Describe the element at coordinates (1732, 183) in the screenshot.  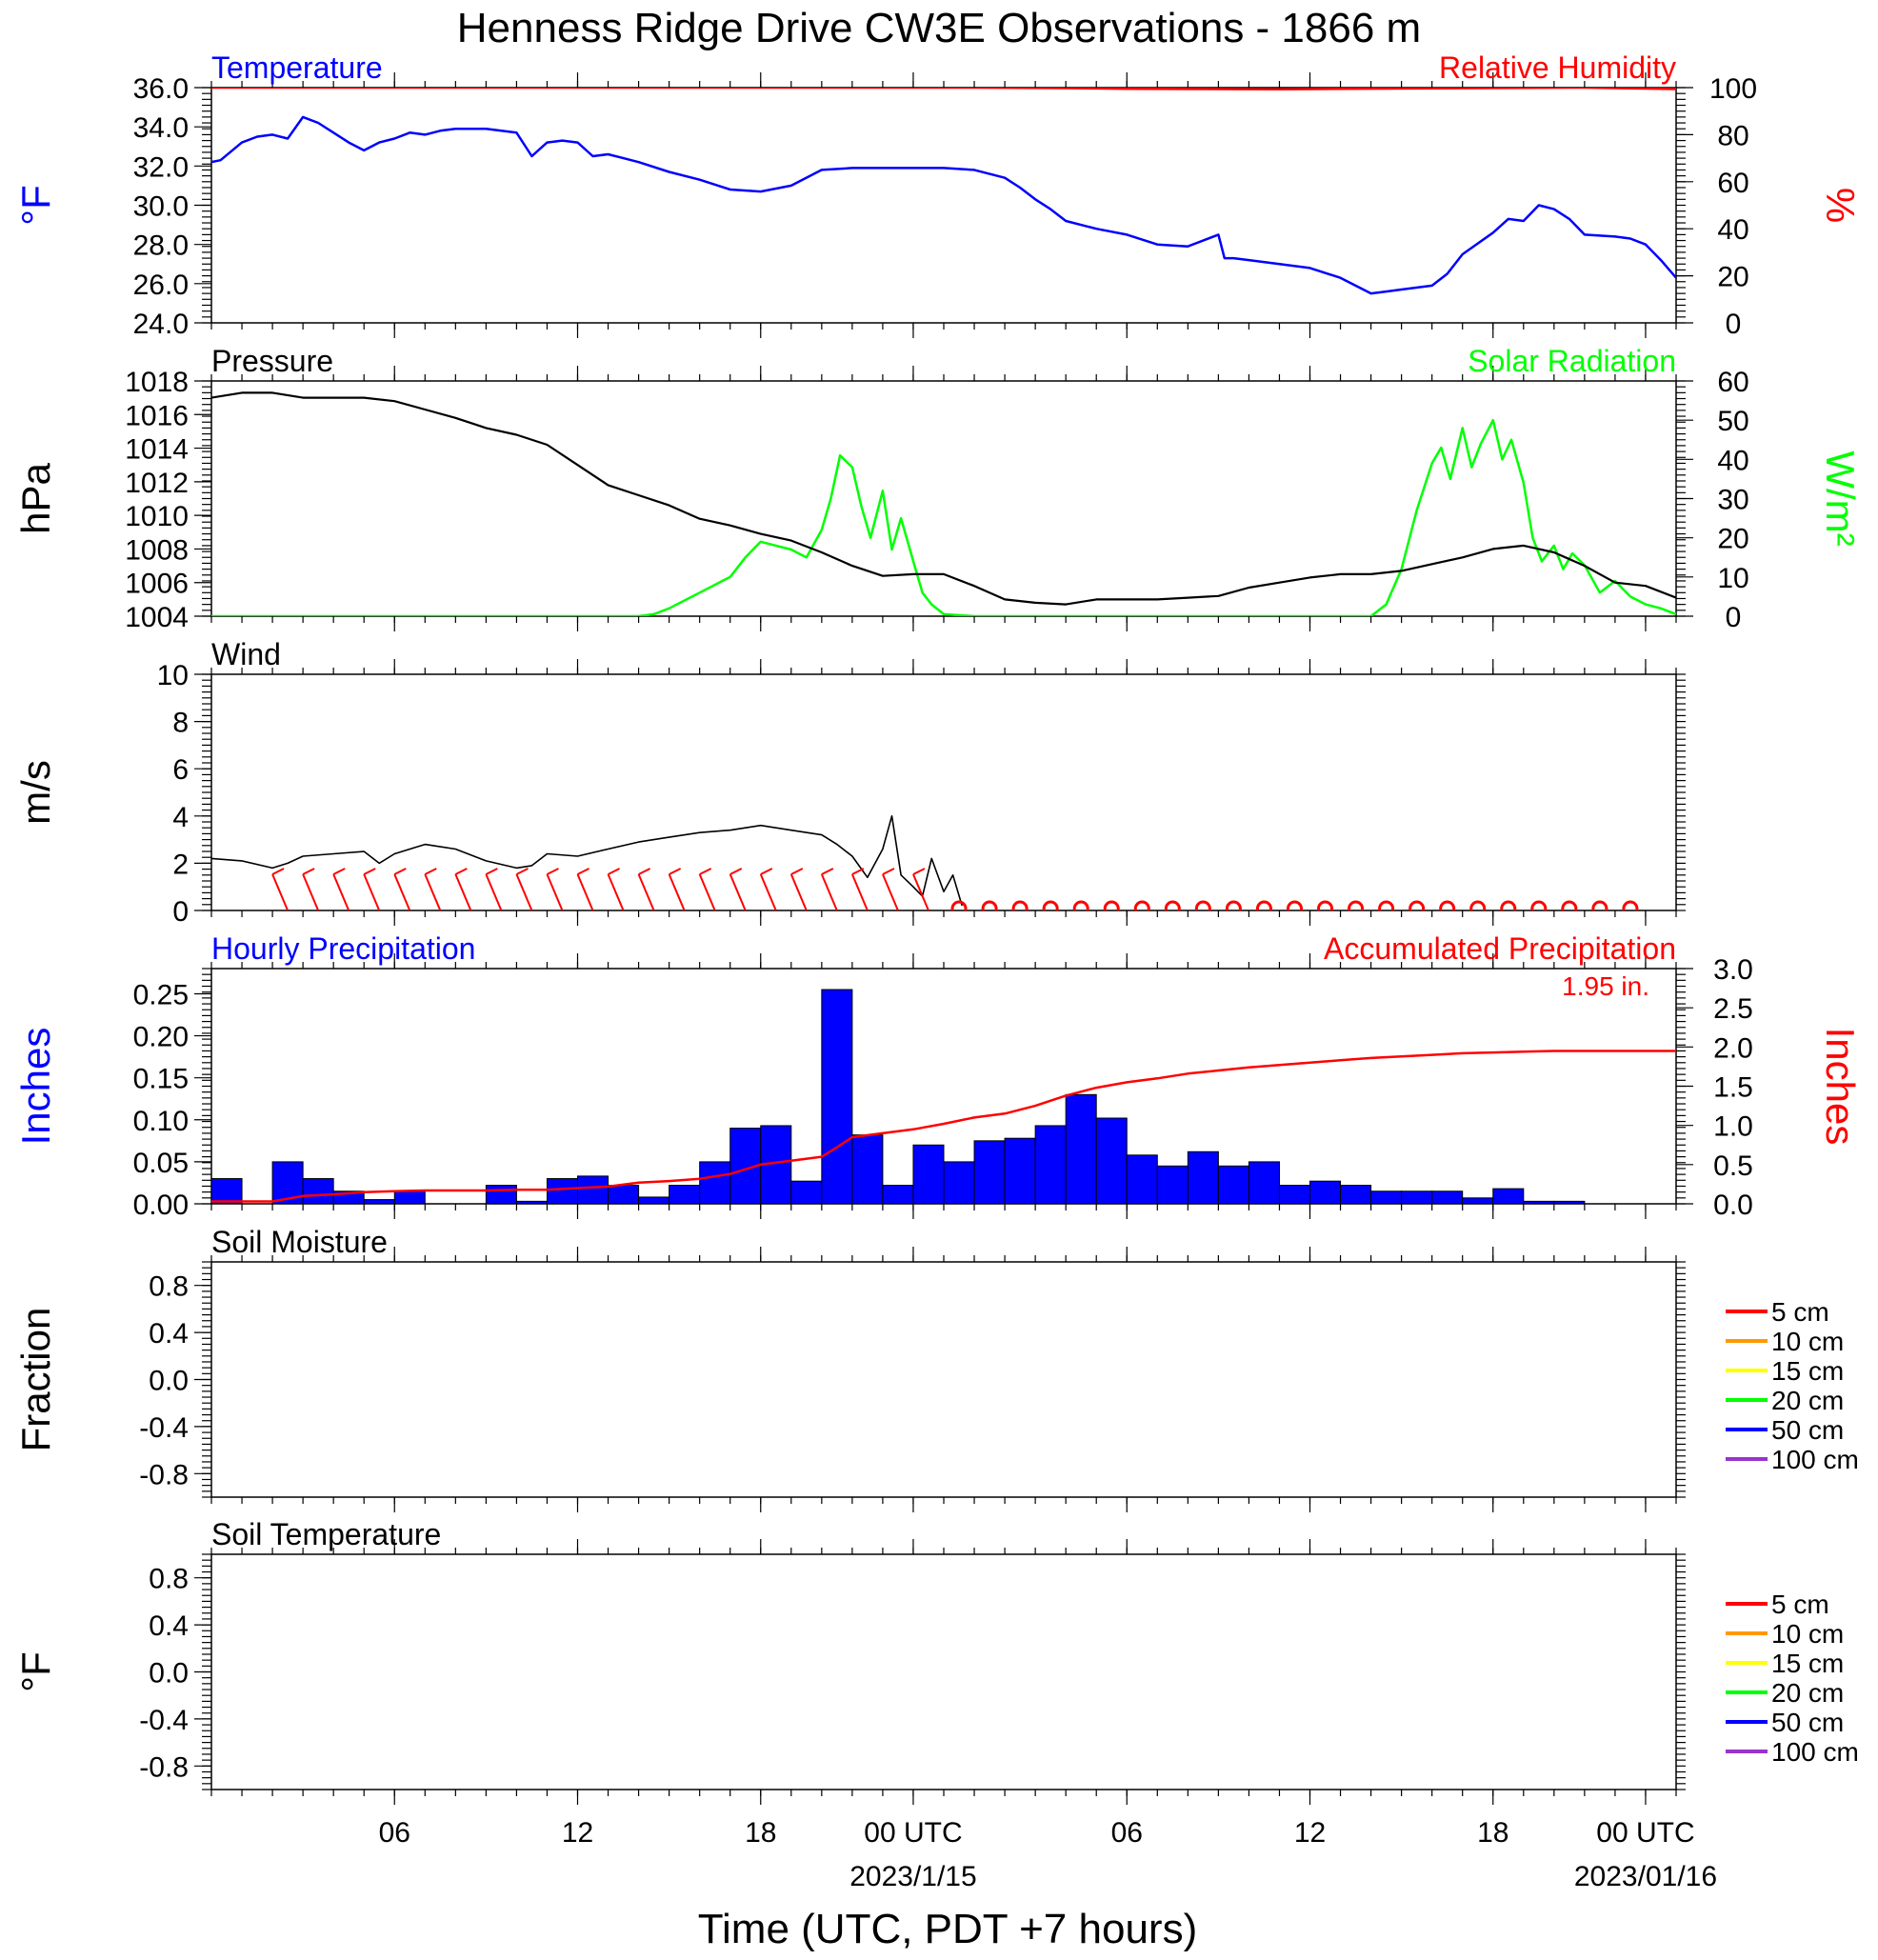
I see `temperature-y2tick-label: 60` at that location.